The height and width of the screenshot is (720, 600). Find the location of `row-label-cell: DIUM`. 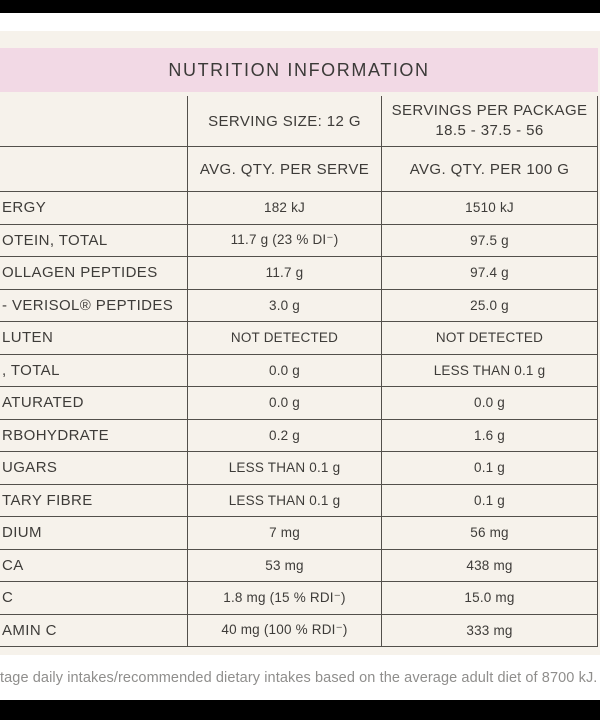

row-label-cell: DIUM is located at coordinates (94, 533).